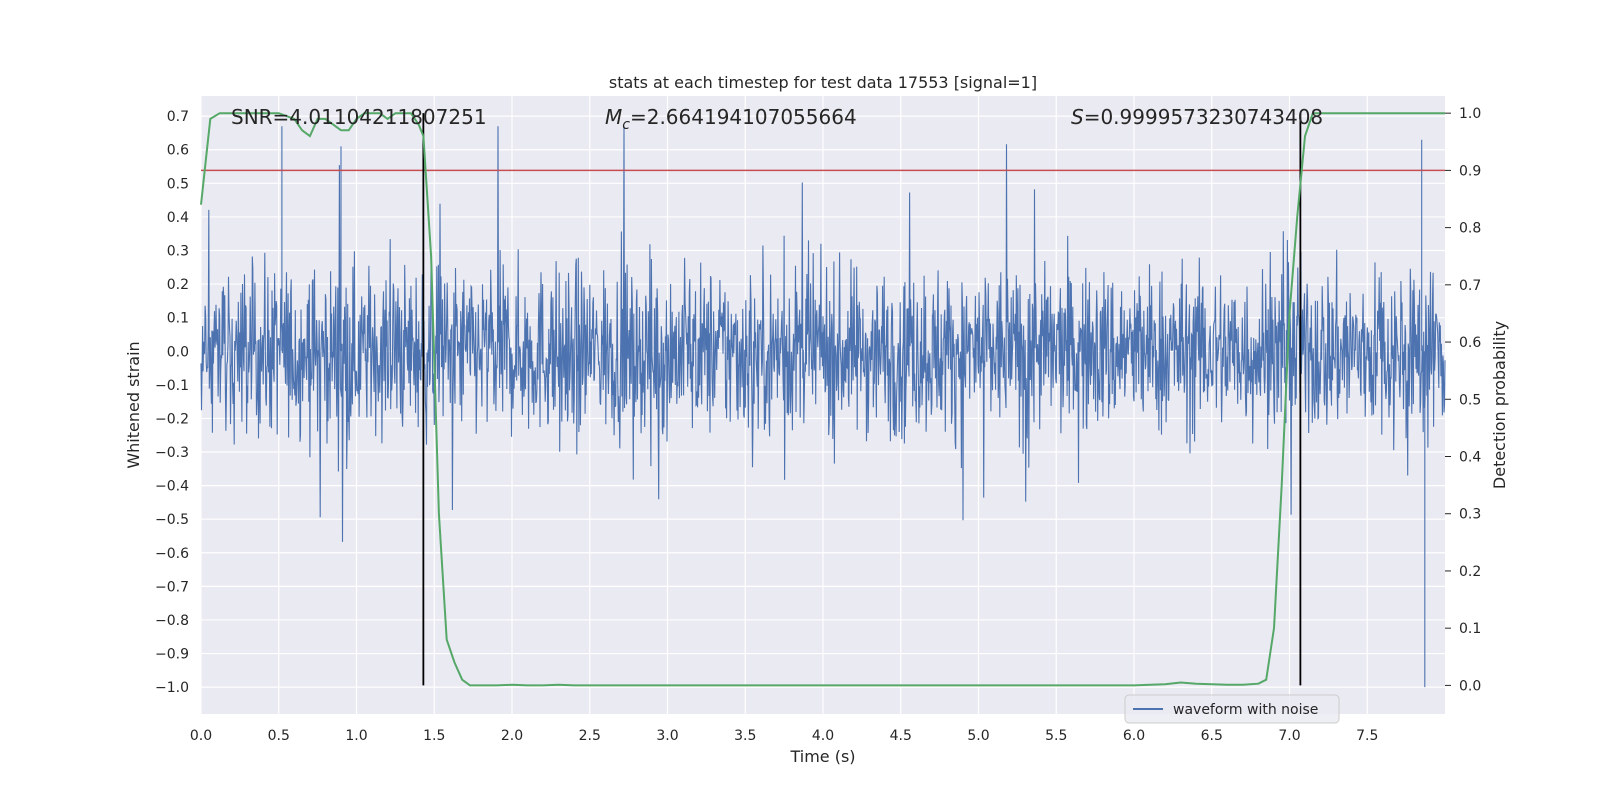 Image resolution: width=1600 pixels, height=800 pixels. What do you see at coordinates (1212, 736) in the screenshot?
I see `x-tick-label: 6.5` at bounding box center [1212, 736].